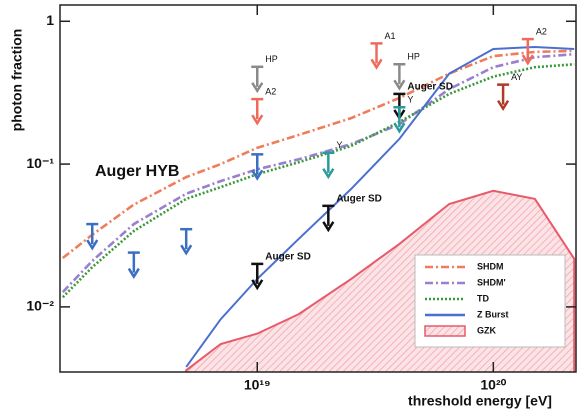 The height and width of the screenshot is (417, 577). What do you see at coordinates (491, 282) in the screenshot?
I see `legend-label: SHDM'` at bounding box center [491, 282].